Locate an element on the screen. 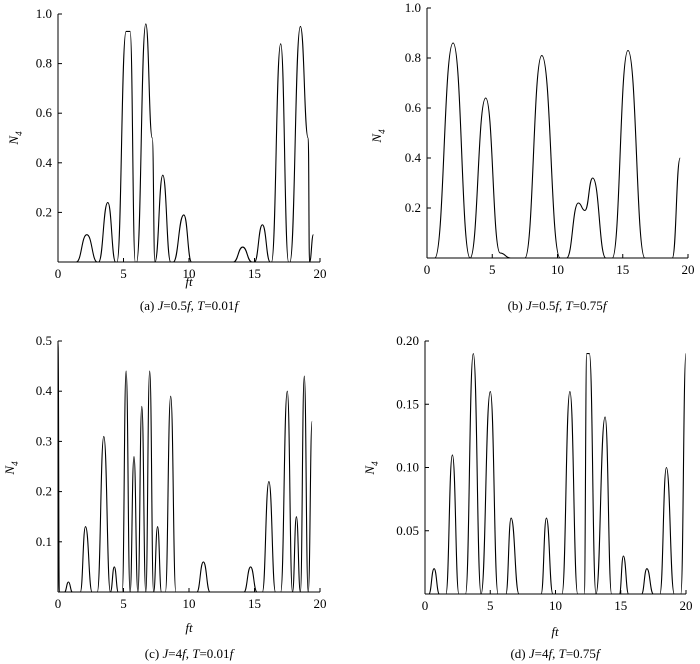  y-tick-label: 0.5 is located at coordinates (44, 340).